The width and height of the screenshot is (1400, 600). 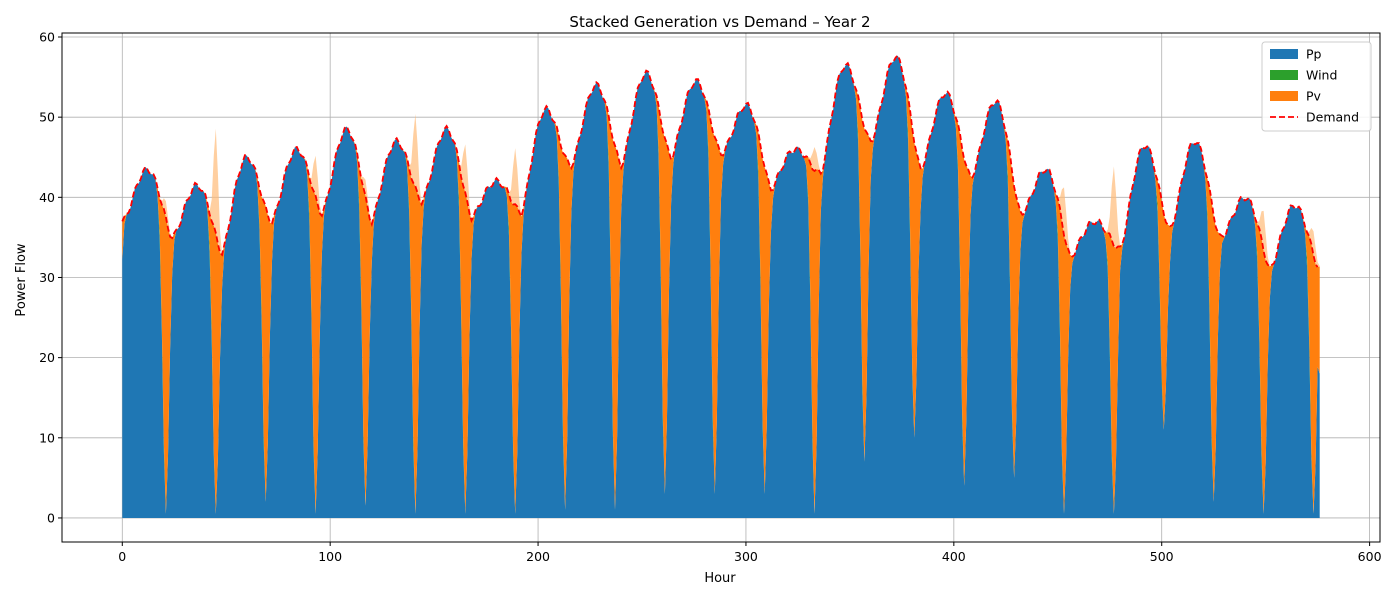 What do you see at coordinates (21, 279) in the screenshot?
I see `y-axis-label: Power Flow` at bounding box center [21, 279].